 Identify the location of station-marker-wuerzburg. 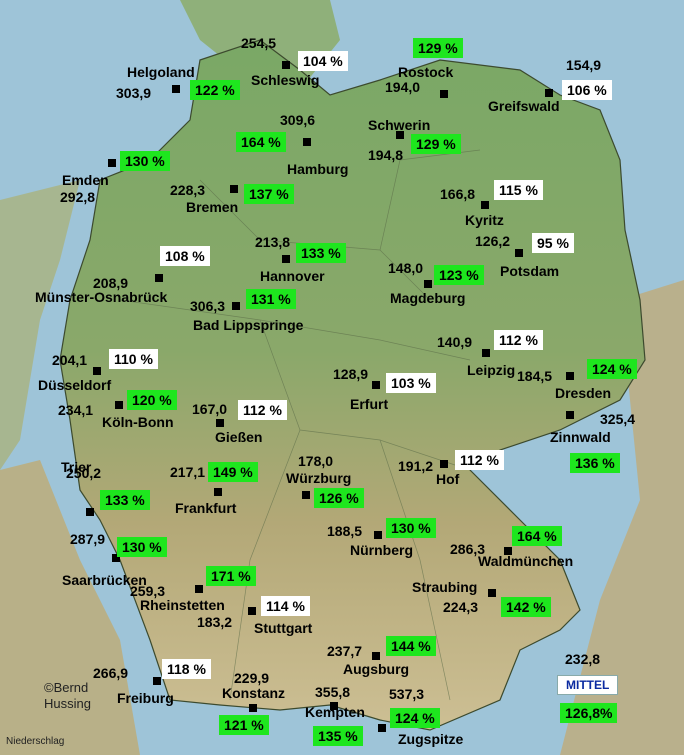
(306, 495).